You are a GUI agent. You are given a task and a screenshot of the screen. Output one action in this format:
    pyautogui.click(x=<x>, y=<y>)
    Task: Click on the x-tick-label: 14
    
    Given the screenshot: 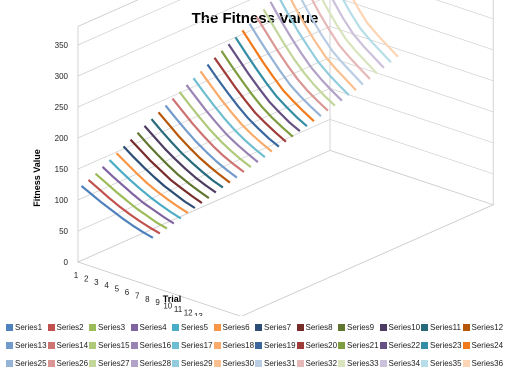 What is the action you would take?
    pyautogui.click(x=208, y=315)
    